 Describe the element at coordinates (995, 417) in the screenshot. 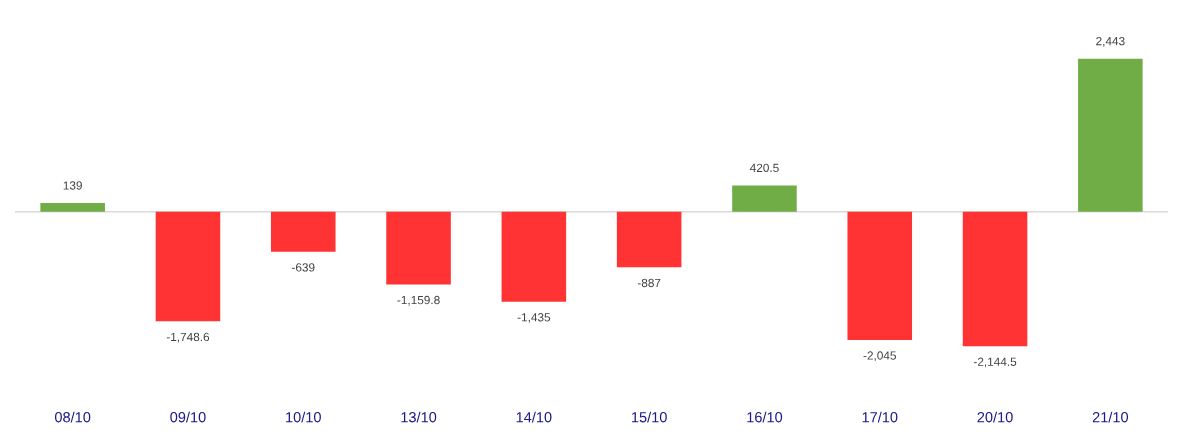

I see `x-tick-label: 20/10` at that location.